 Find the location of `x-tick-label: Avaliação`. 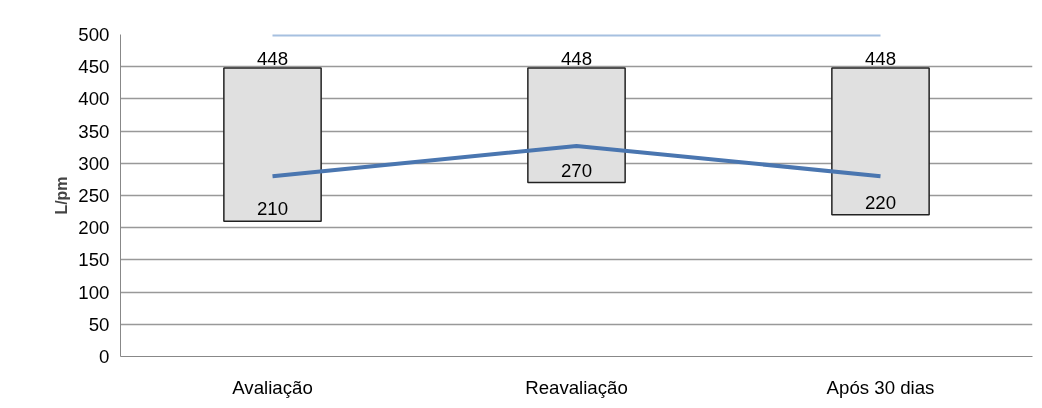

x-tick-label: Avaliação is located at coordinates (272, 387).